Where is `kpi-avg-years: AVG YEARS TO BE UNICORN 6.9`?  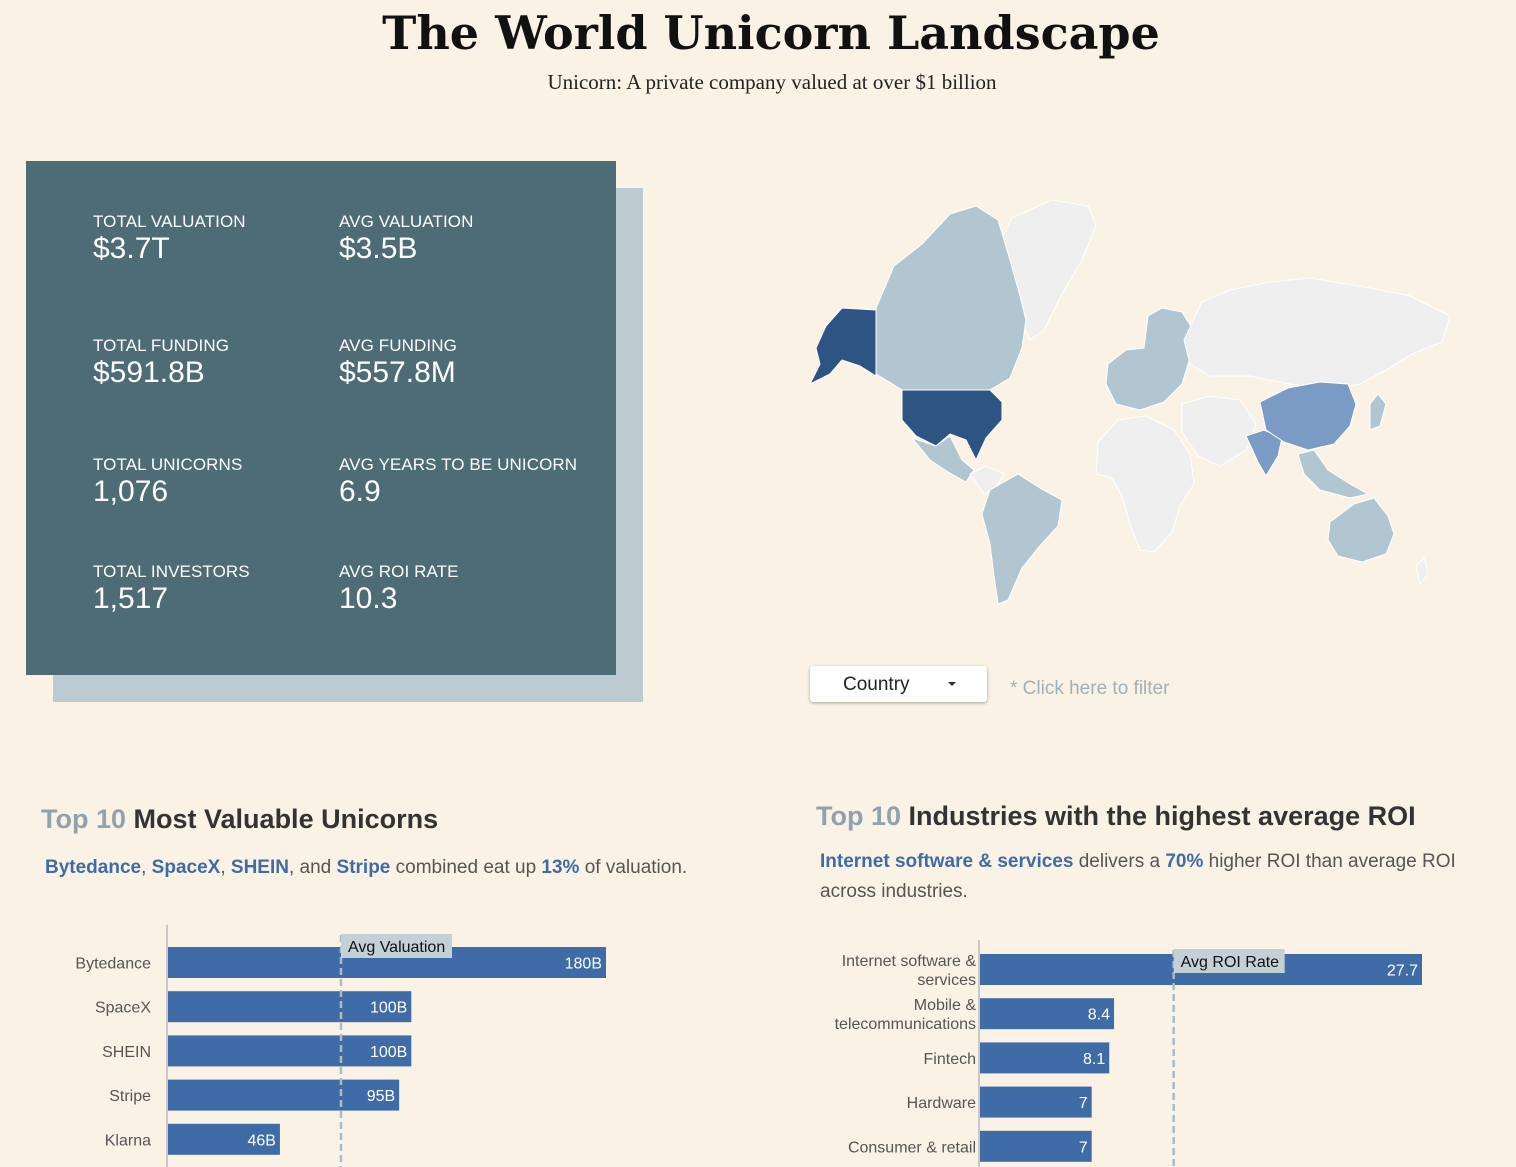
kpi-avg-years: AVG YEARS TO BE UNICORN 6.9 is located at coordinates (458, 482).